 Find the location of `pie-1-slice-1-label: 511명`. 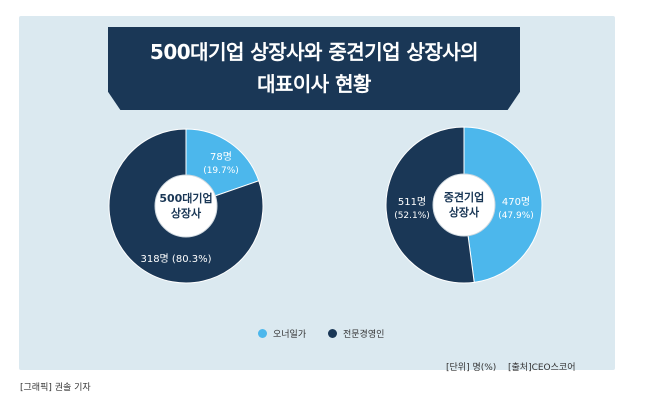

pie-1-slice-1-label: 511명 is located at coordinates (412, 202).